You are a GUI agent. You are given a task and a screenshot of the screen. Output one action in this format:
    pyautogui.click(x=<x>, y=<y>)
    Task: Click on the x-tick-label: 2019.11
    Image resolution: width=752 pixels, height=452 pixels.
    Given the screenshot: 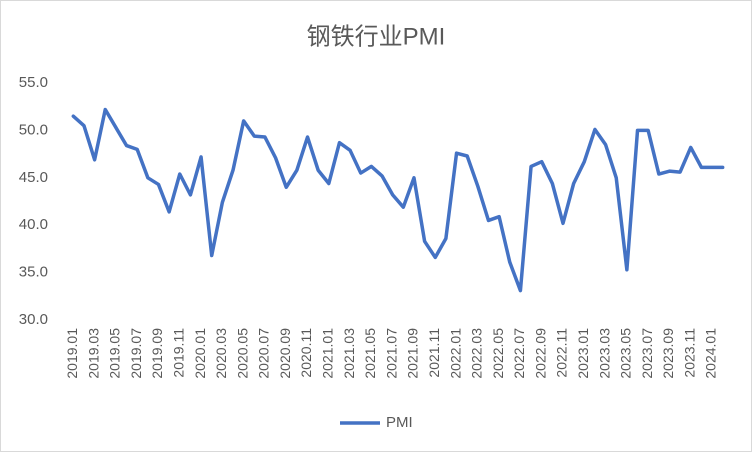 What is the action you would take?
    pyautogui.click(x=178, y=353)
    